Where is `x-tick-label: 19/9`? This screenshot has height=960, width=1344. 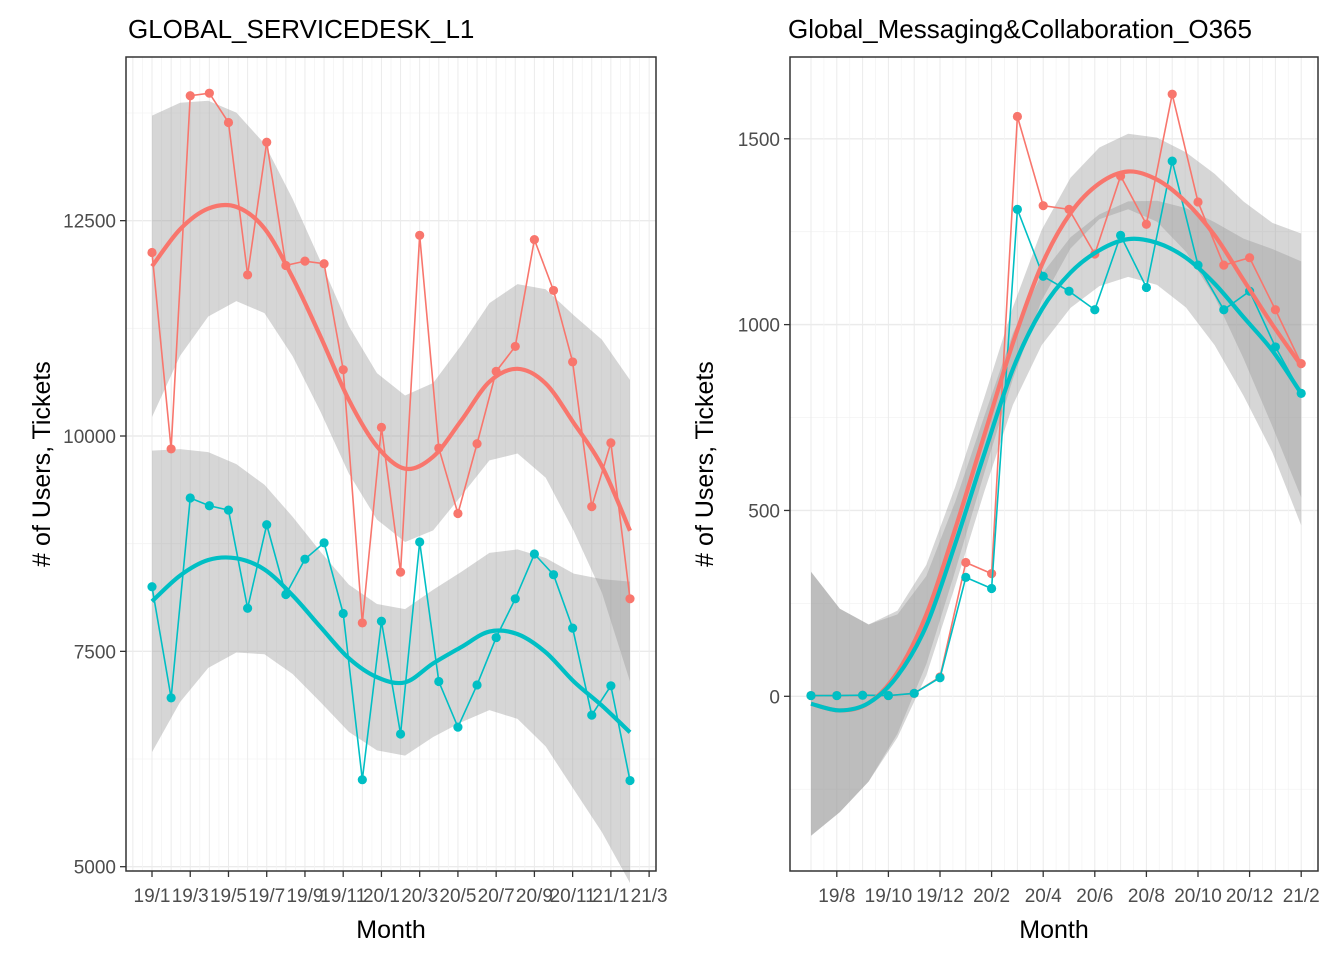 x-tick-label: 19/9 is located at coordinates (304, 896).